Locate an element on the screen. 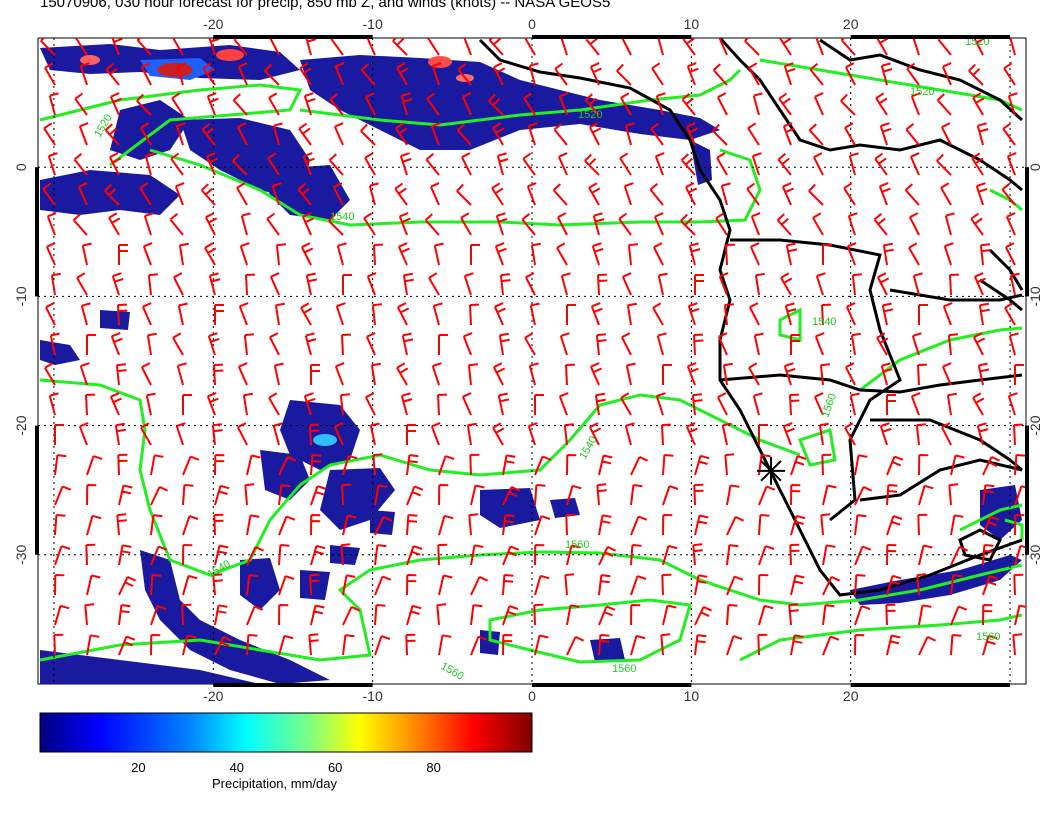  colorbar is located at coordinates (286, 732).